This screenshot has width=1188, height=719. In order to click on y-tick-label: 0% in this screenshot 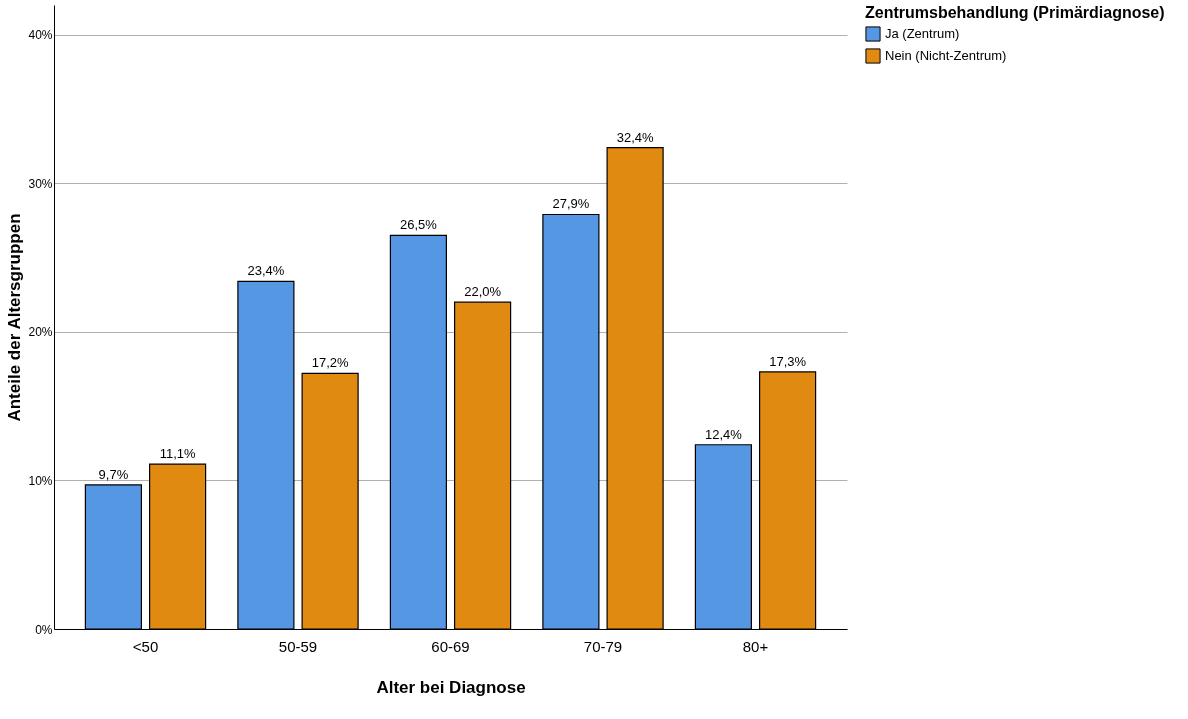, I will do `click(44, 629)`.